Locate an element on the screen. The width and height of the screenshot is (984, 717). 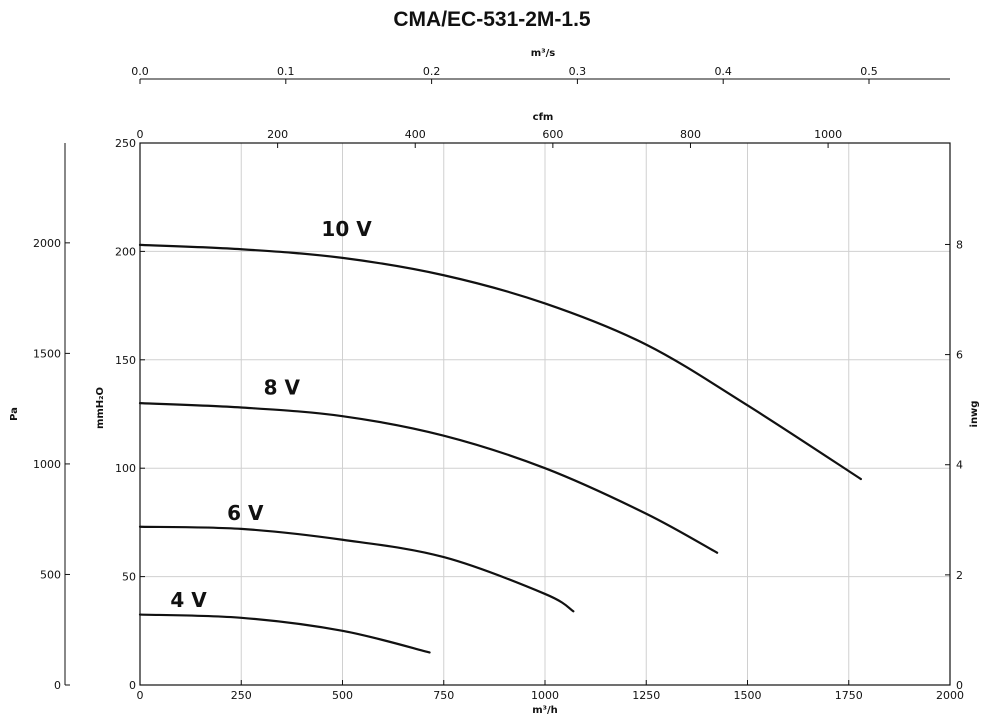
m3s-tick-label: 0.2 is located at coordinates (432, 71).